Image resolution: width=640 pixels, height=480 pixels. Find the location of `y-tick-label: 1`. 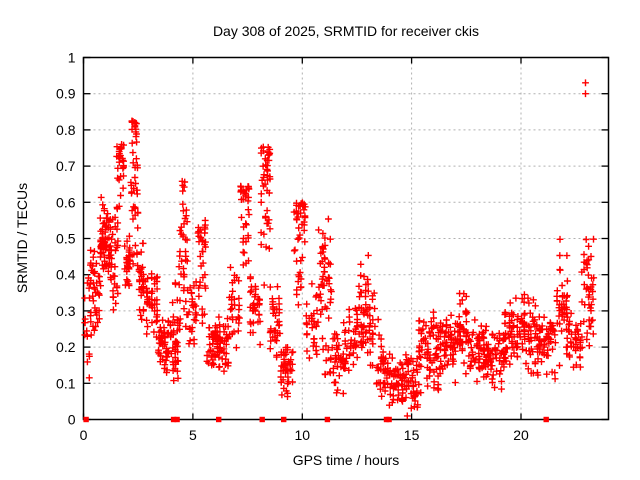

y-tick-label: 1 is located at coordinates (72, 58).